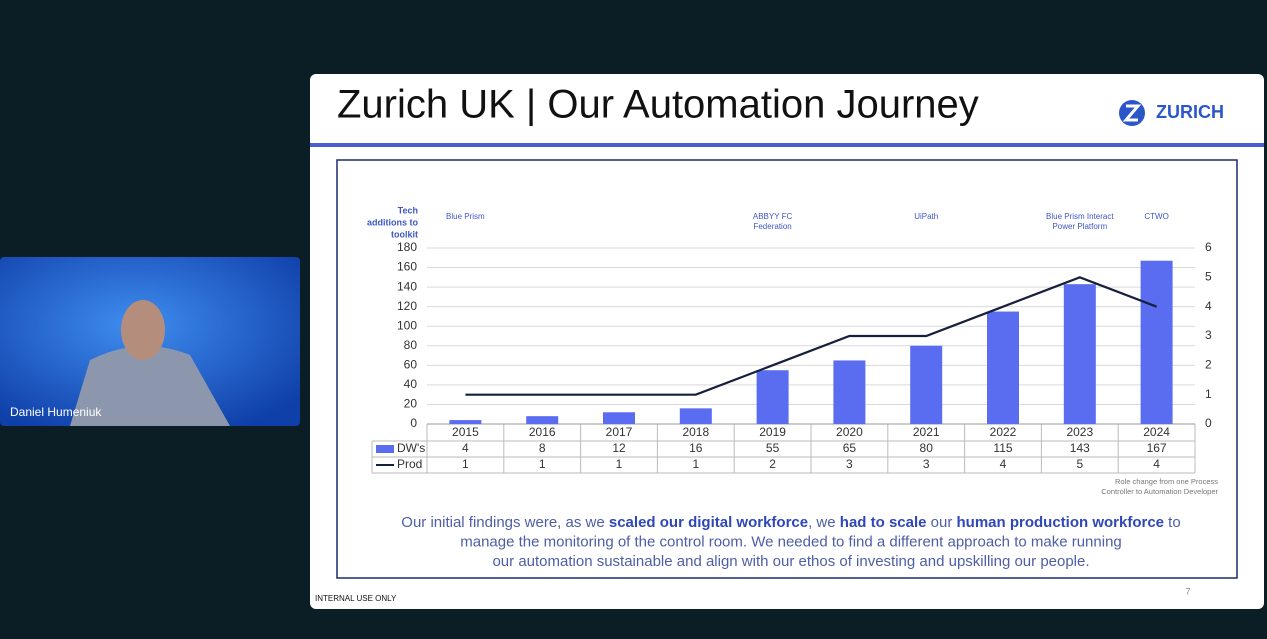 The width and height of the screenshot is (1267, 639). What do you see at coordinates (411, 365) in the screenshot?
I see `y-tick-label: 60` at bounding box center [411, 365].